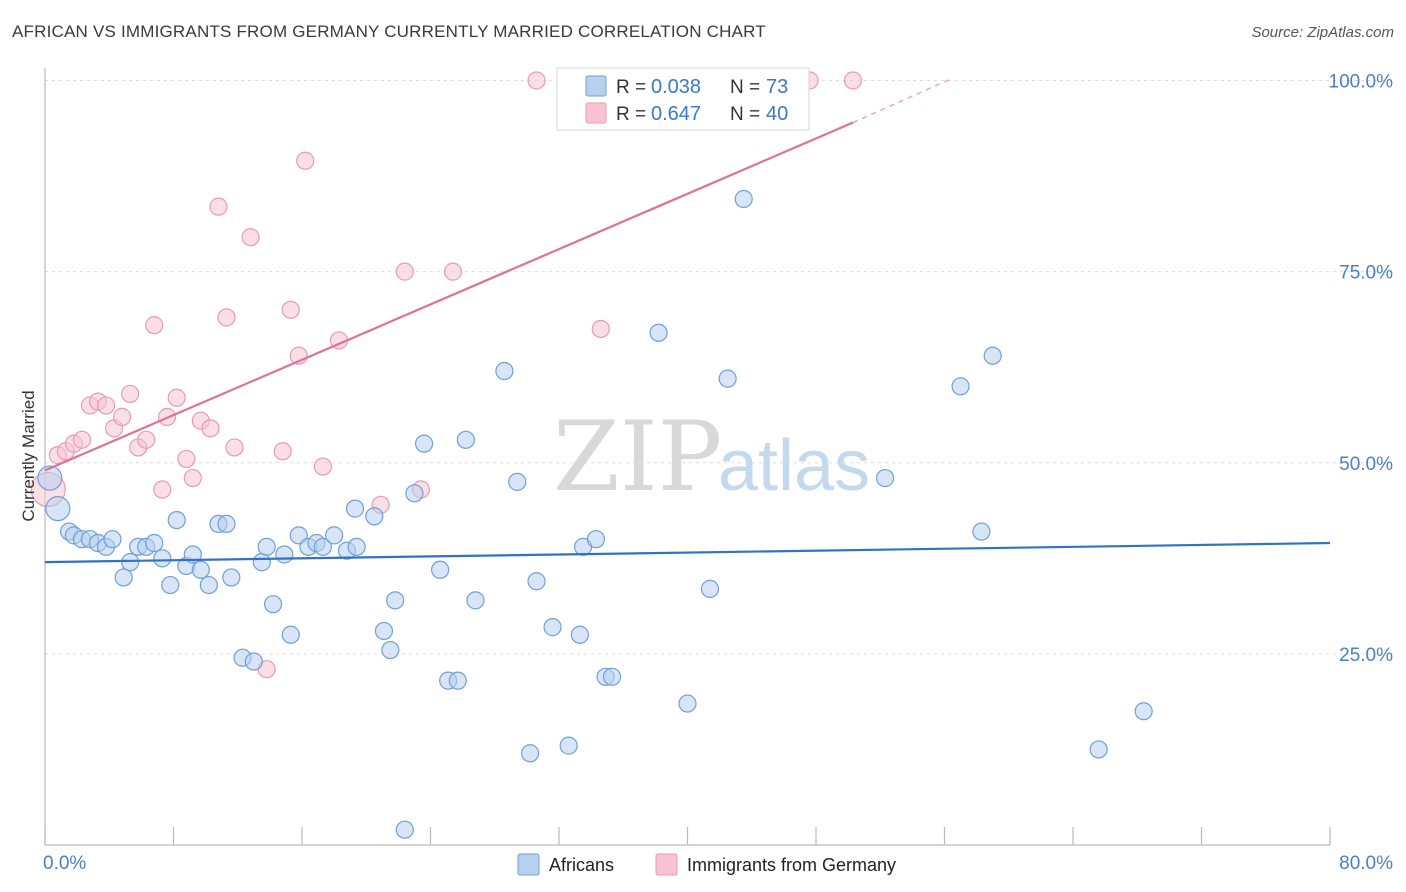 This screenshot has height=892, width=1406. What do you see at coordinates (1366, 655) in the screenshot?
I see `y-tick-label: 25.0%` at bounding box center [1366, 655].